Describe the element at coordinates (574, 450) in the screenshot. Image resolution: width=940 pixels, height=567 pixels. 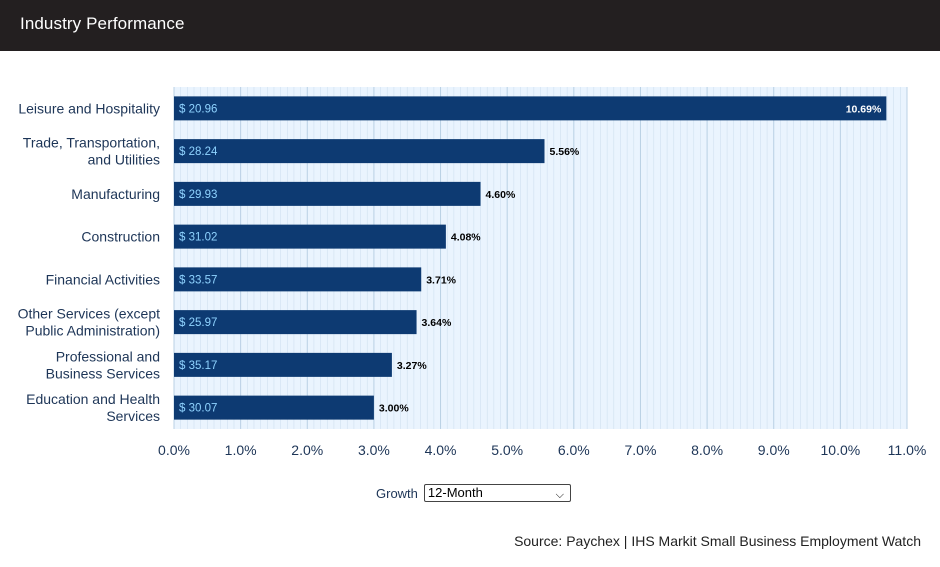
I see `x-tick-label: 6.0%` at that location.